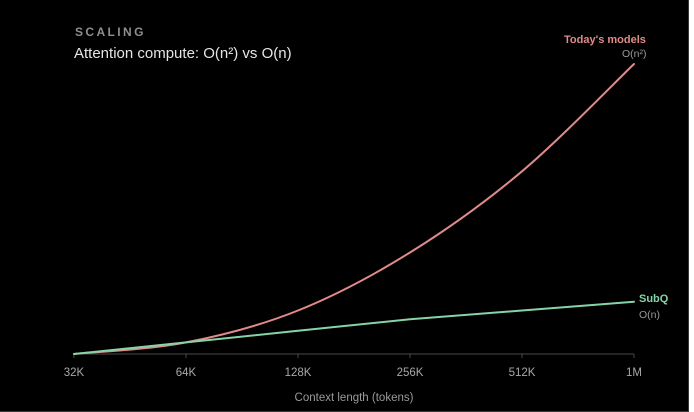 Image resolution: width=694 pixels, height=412 pixels. What do you see at coordinates (654, 299) in the screenshot?
I see `subq-label: SubQ` at bounding box center [654, 299].